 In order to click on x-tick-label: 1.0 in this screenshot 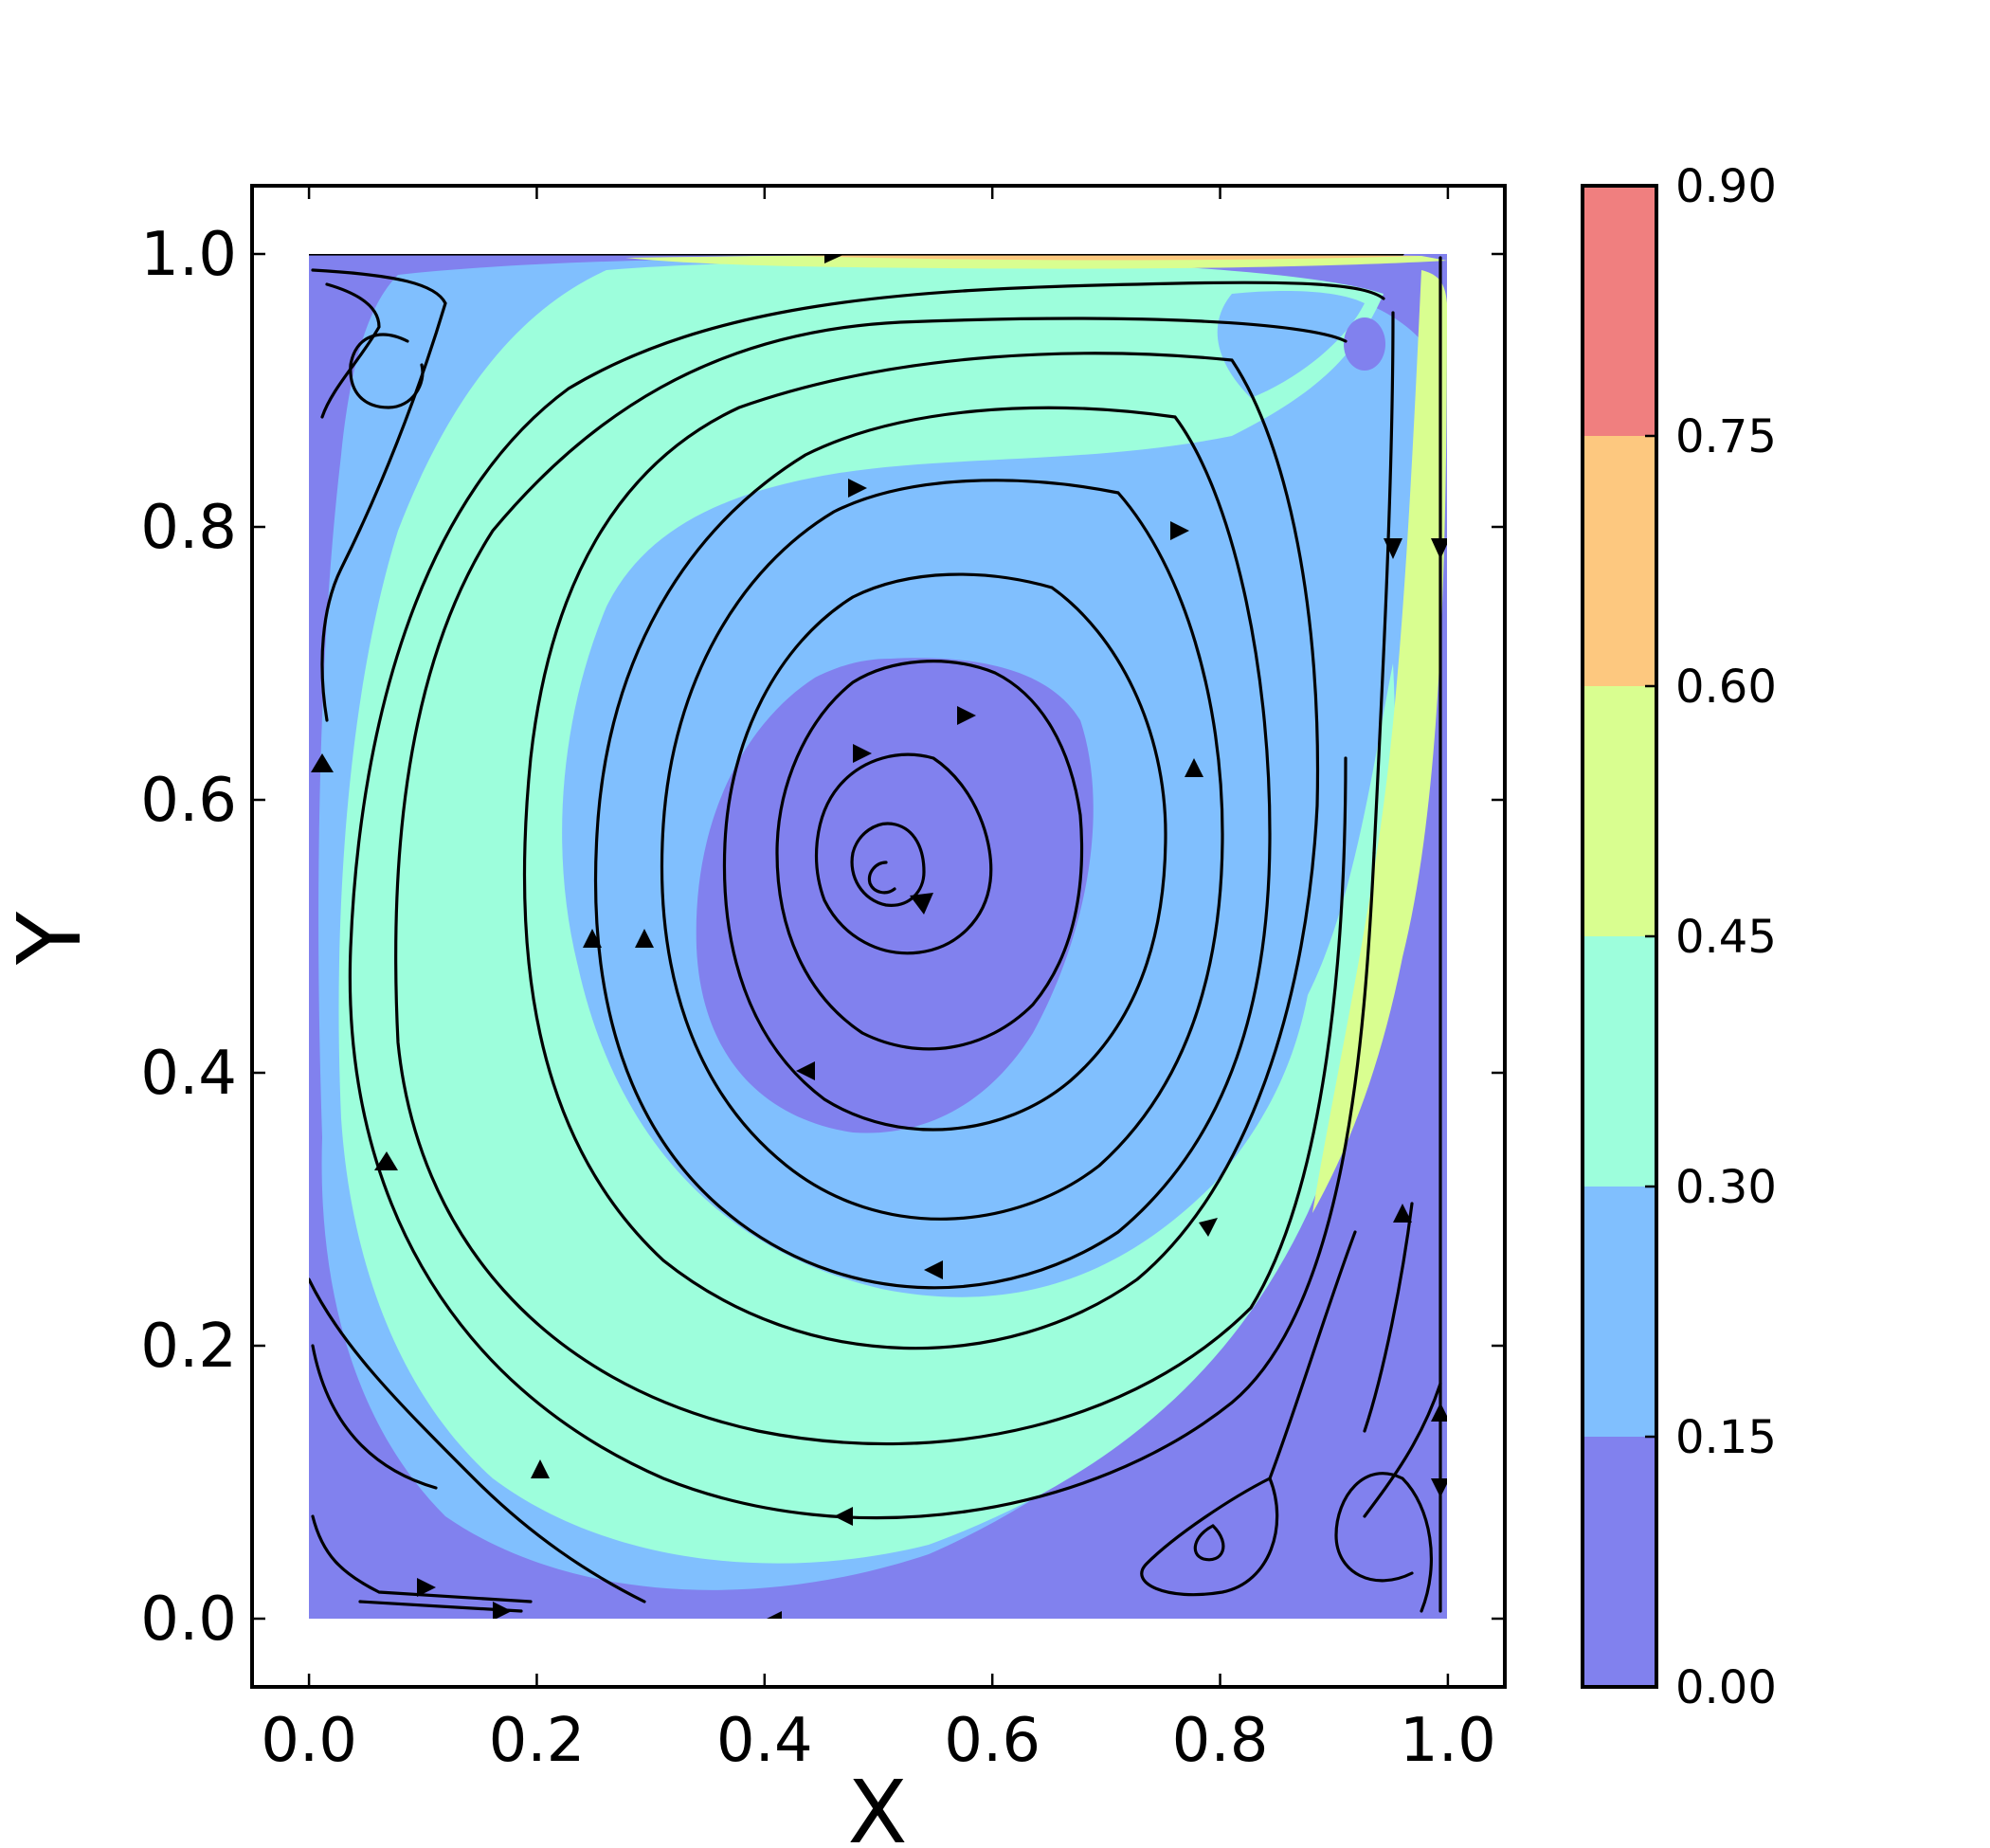, I will do `click(1448, 1741)`.